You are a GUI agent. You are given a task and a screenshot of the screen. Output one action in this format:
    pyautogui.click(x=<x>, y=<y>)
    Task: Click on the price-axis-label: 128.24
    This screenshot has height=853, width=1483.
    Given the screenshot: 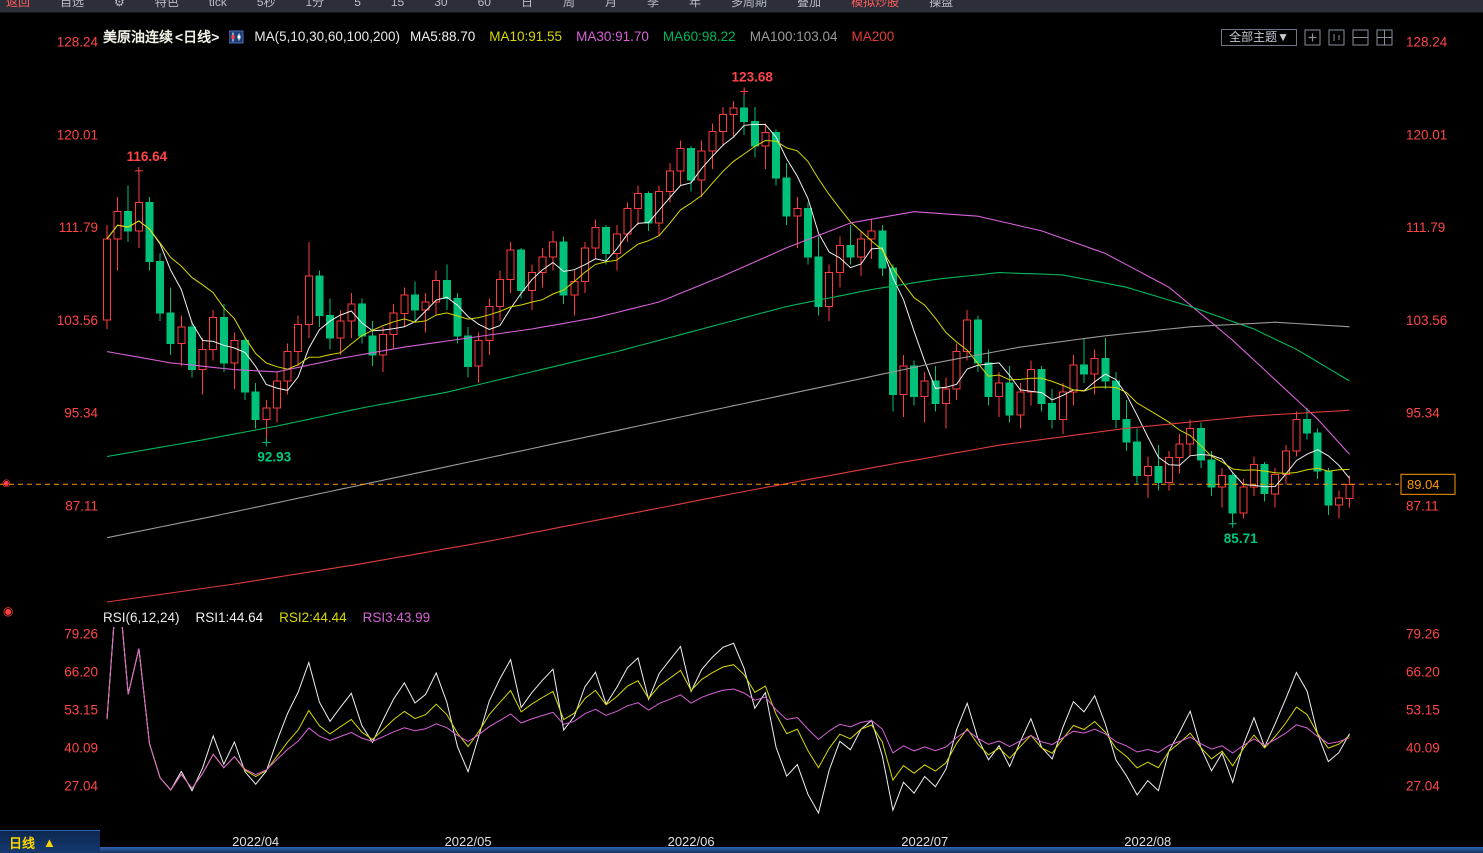 What is the action you would take?
    pyautogui.click(x=78, y=42)
    